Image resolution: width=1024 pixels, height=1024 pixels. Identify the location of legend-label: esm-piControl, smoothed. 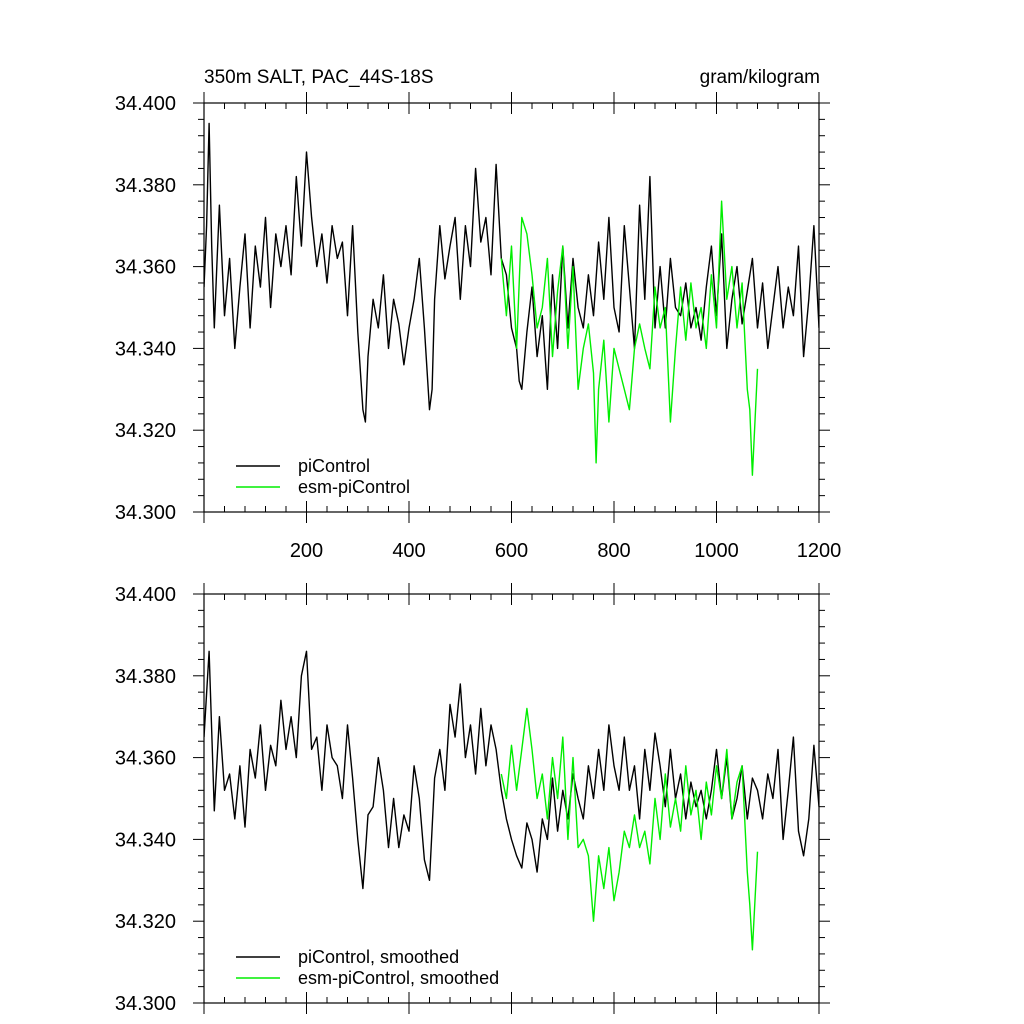
(398, 978).